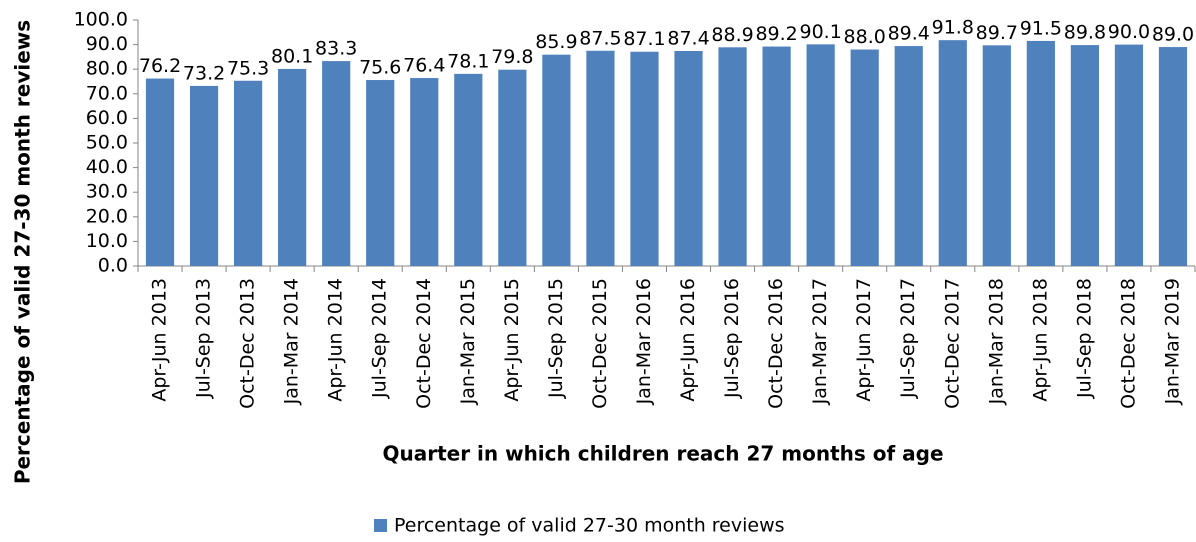  Describe the element at coordinates (1041, 28) in the screenshot. I see `data-label: 91.5` at that location.